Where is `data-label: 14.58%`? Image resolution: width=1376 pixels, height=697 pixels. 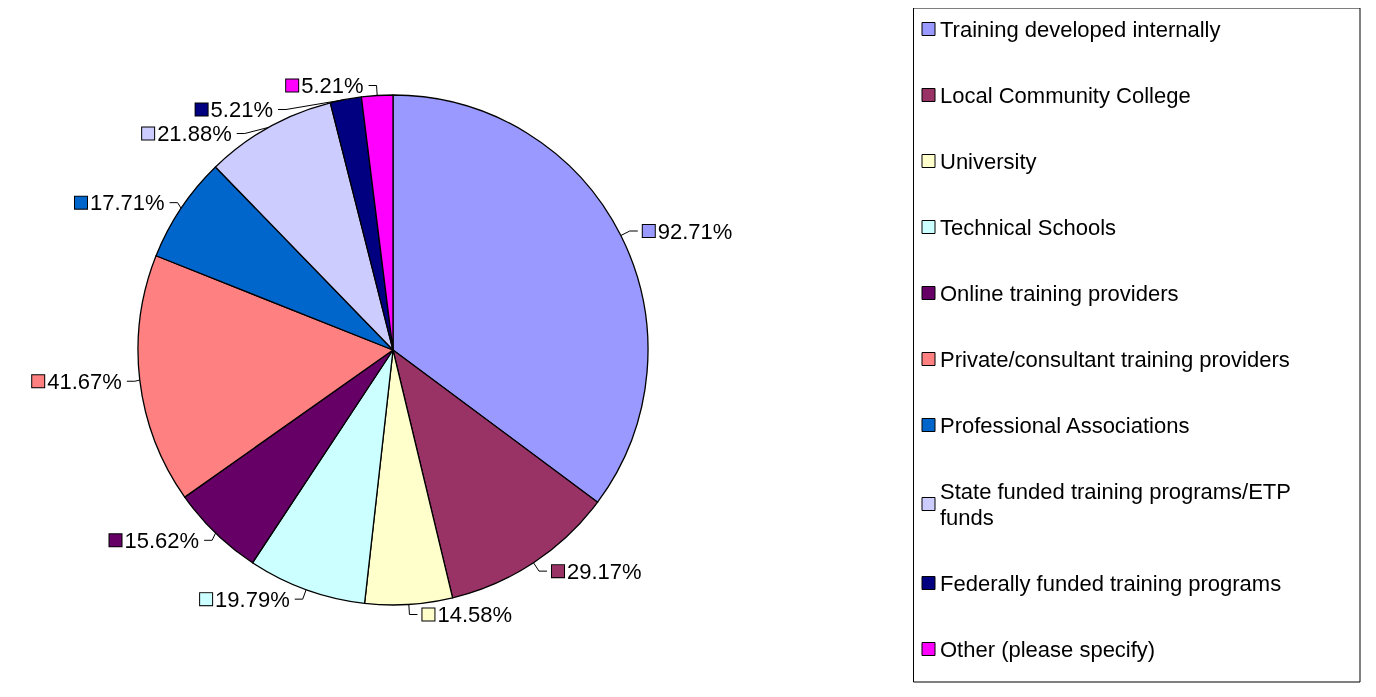 data-label: 14.58% is located at coordinates (475, 614).